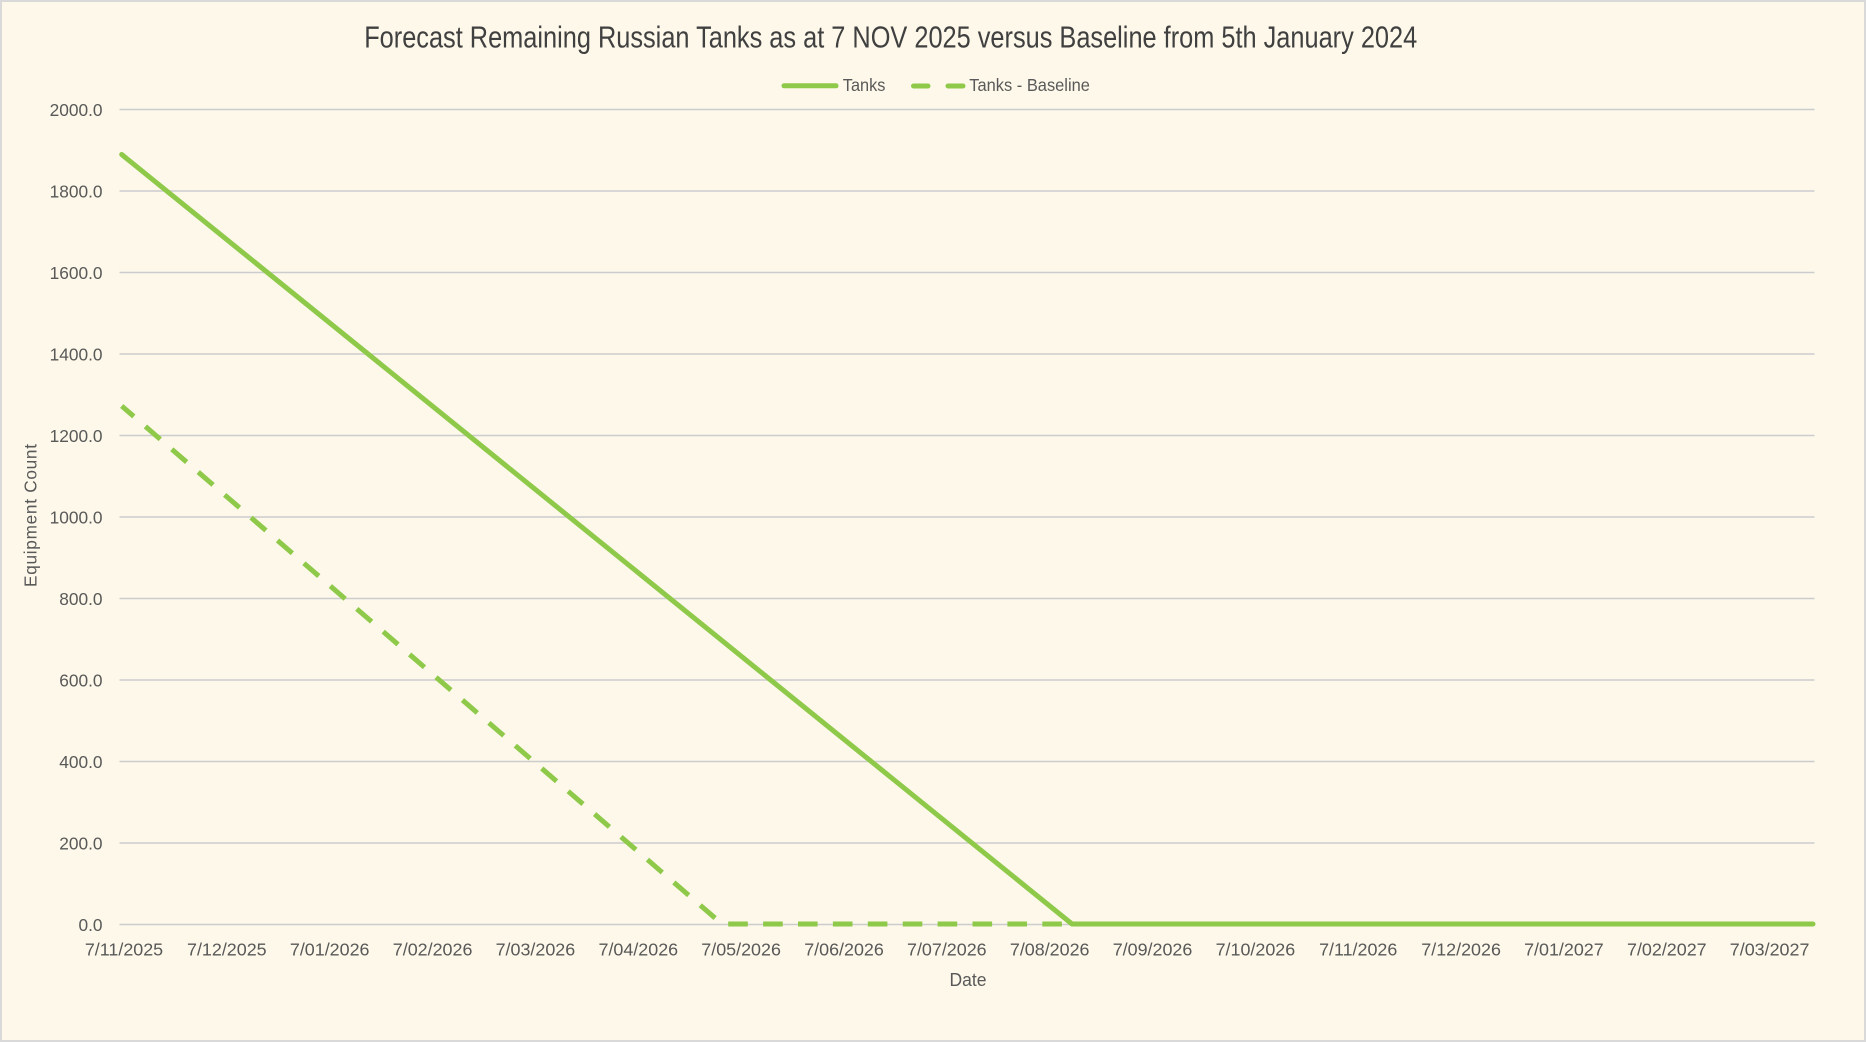 The height and width of the screenshot is (1042, 1866). What do you see at coordinates (76, 436) in the screenshot?
I see `svg-text: 1200.0` at bounding box center [76, 436].